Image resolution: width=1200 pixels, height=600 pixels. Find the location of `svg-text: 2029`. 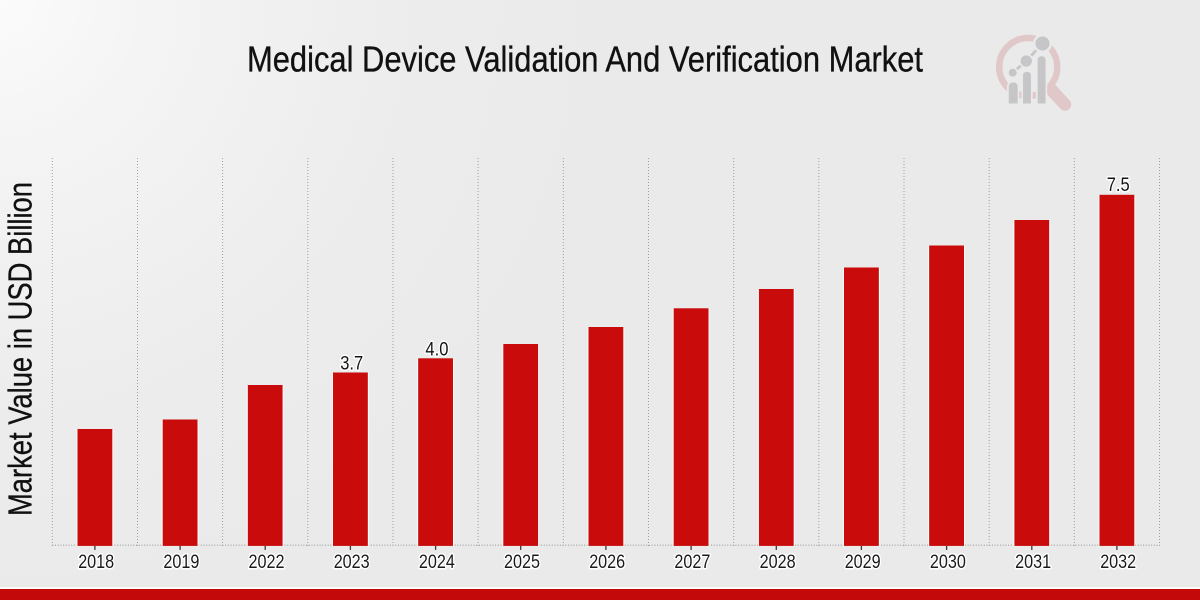

svg-text: 2029 is located at coordinates (863, 562).